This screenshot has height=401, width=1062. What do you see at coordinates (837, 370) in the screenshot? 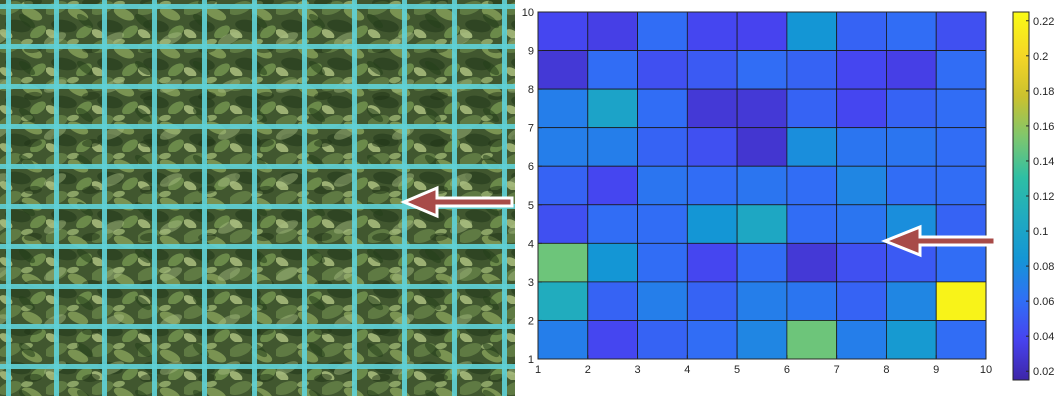
I see `x-tick-label: 7` at bounding box center [837, 370].